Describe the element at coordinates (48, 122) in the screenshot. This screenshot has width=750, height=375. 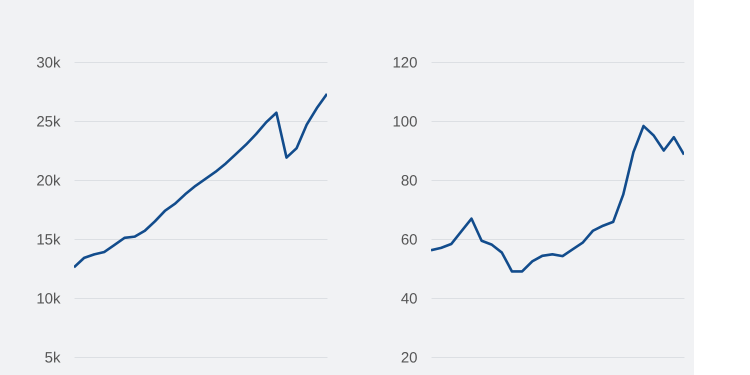
I see `y-tick-label: 25k` at that location.